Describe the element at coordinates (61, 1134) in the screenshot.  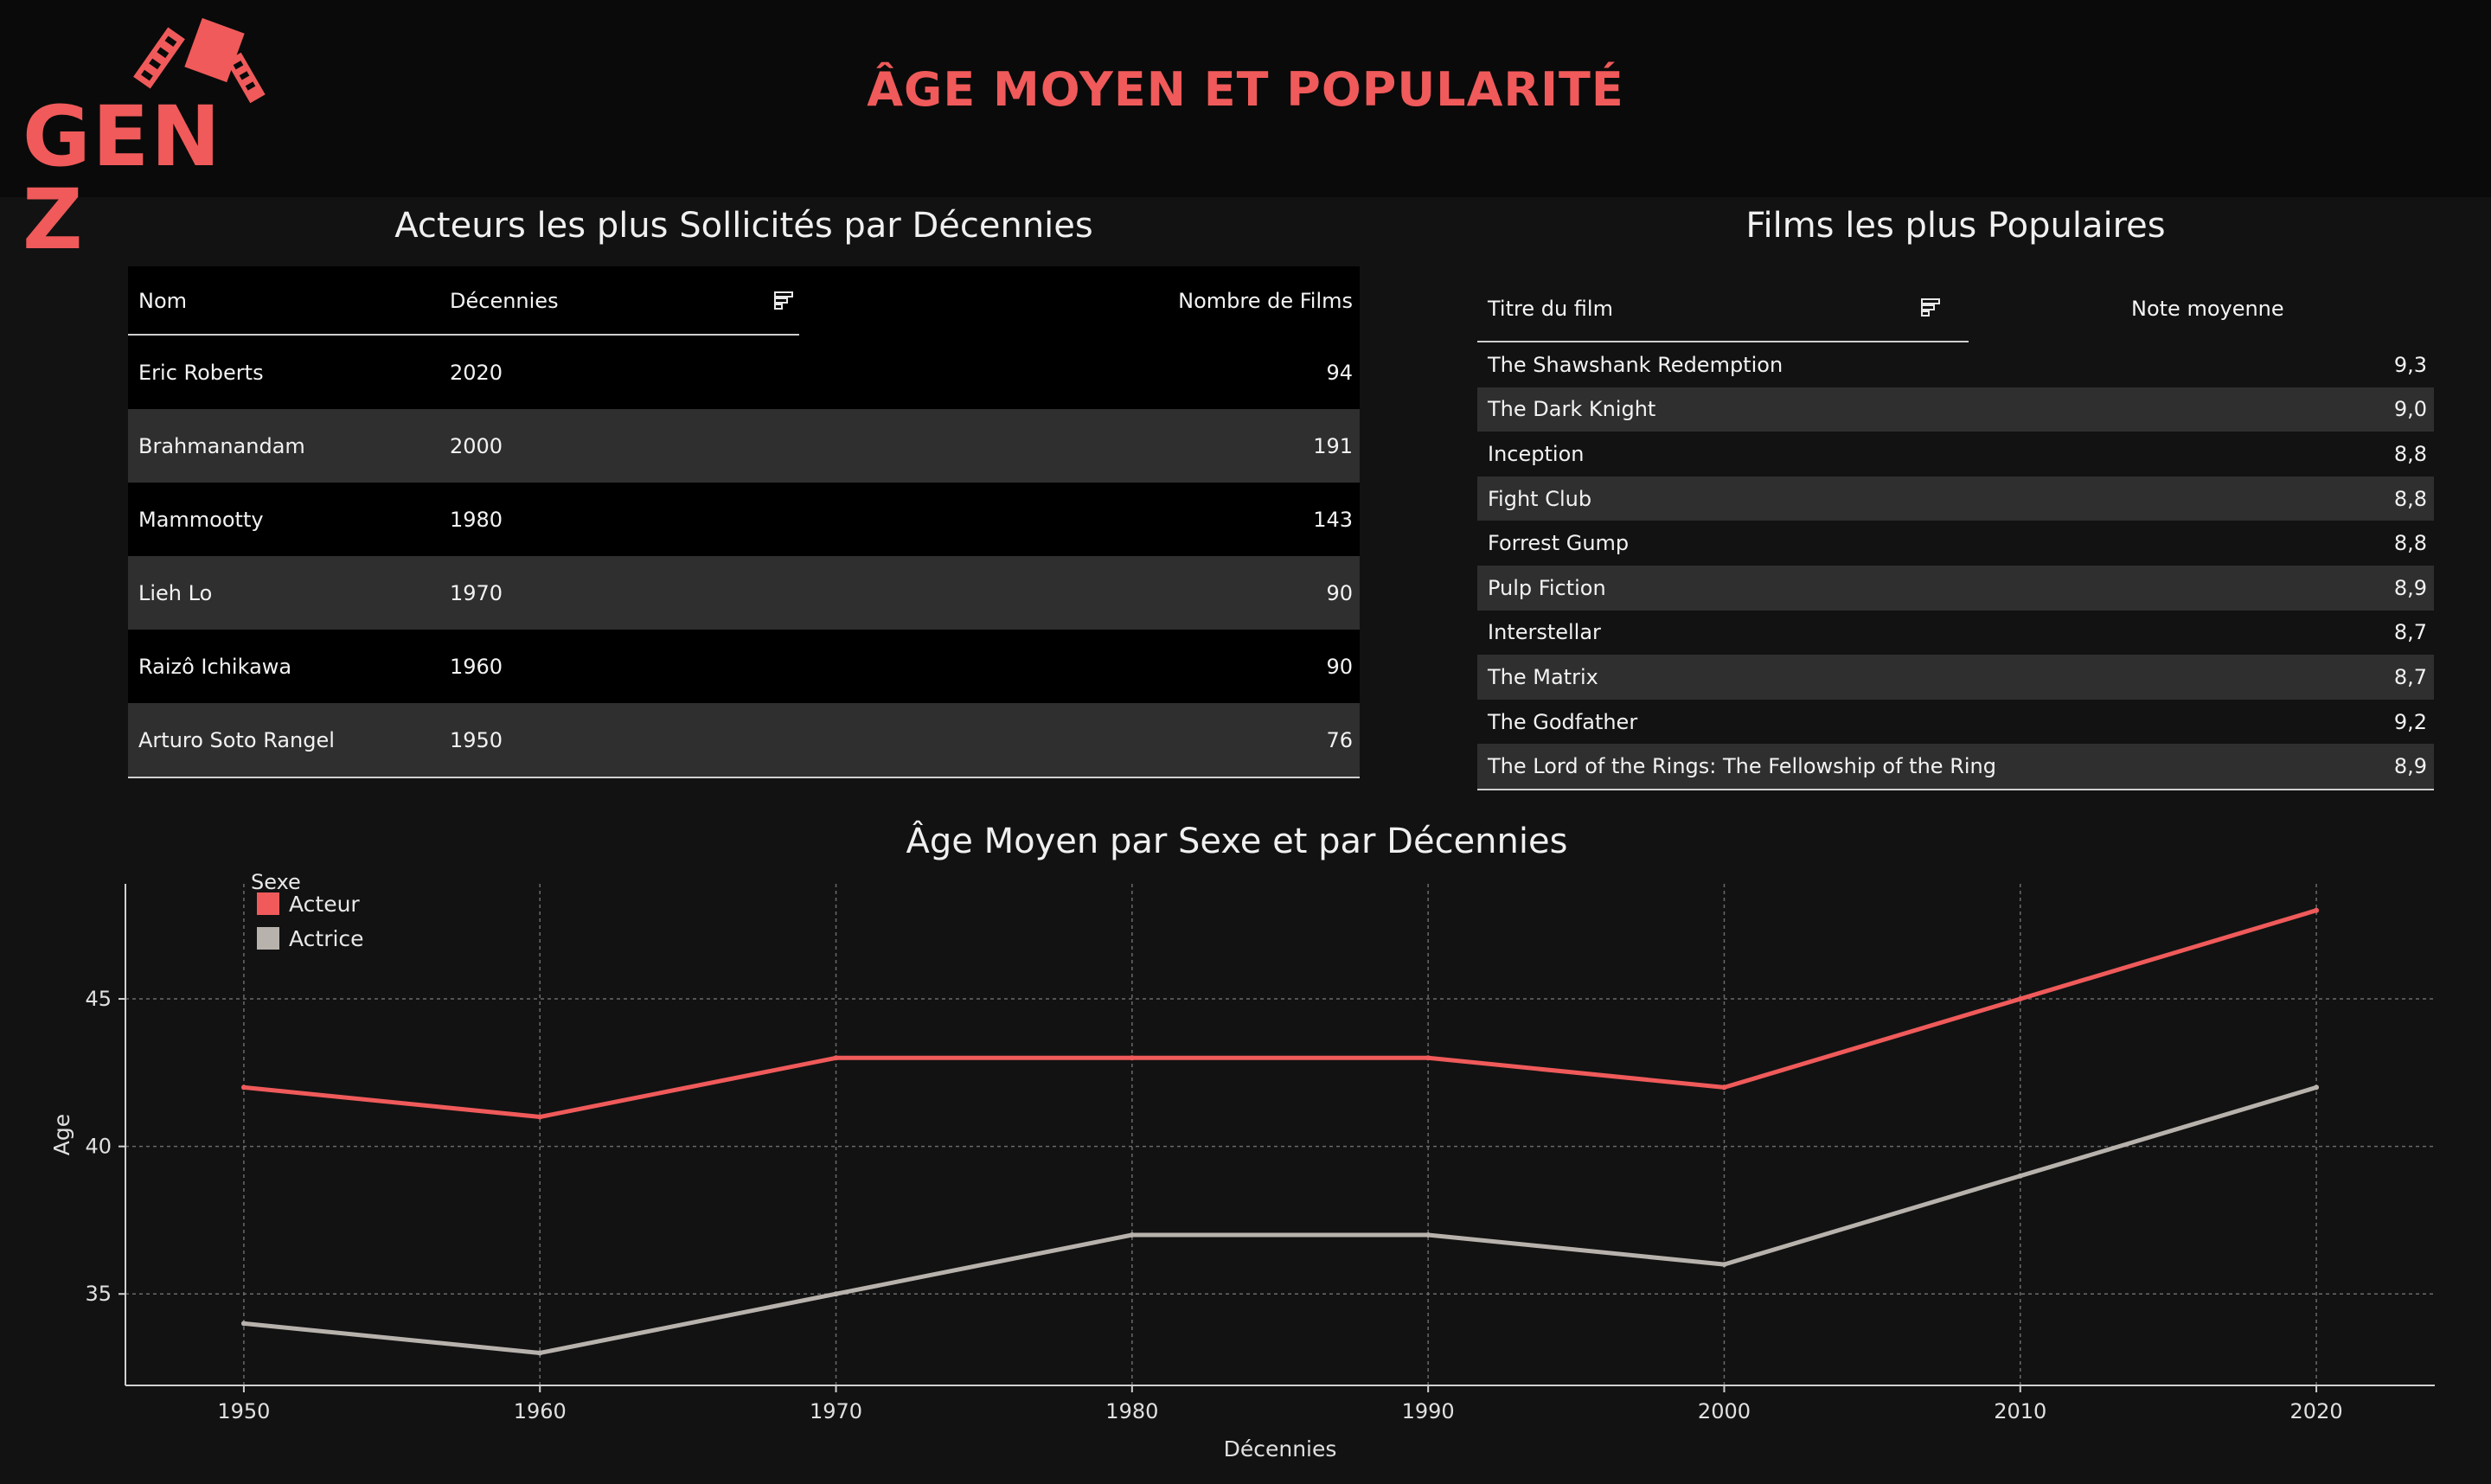
I see `y-axis-label: Age` at that location.